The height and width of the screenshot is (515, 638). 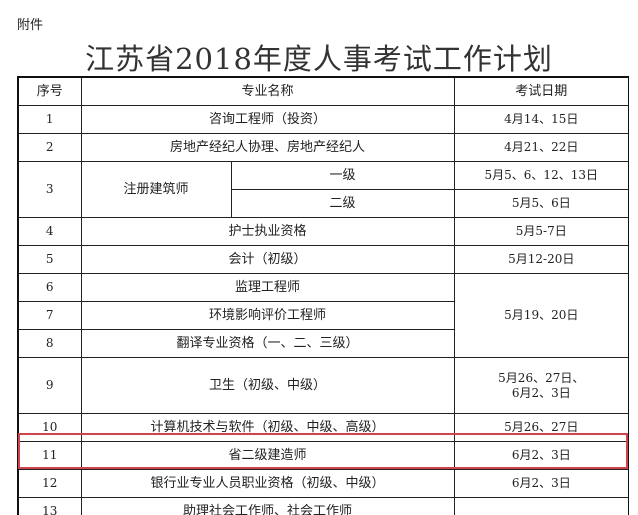 I want to click on header-num: 序号, so click(x=49, y=91).